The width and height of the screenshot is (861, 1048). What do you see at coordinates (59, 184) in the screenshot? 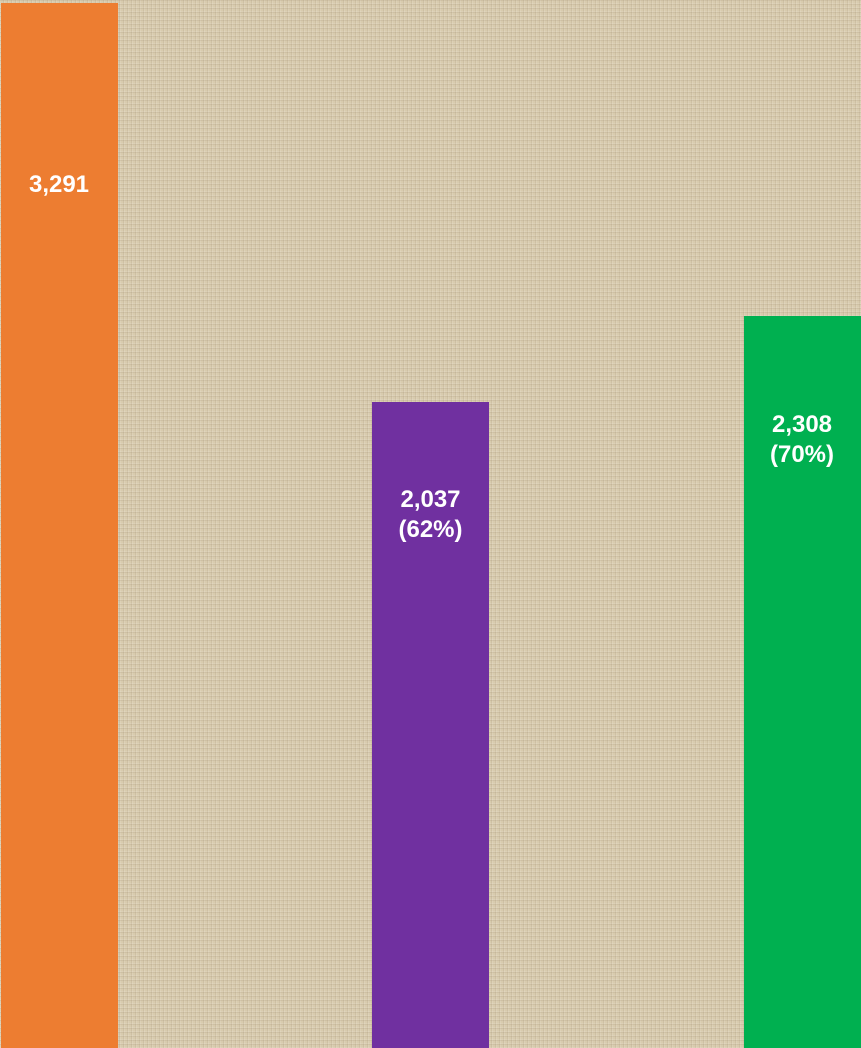
I see `value-label: 3,291` at bounding box center [59, 184].